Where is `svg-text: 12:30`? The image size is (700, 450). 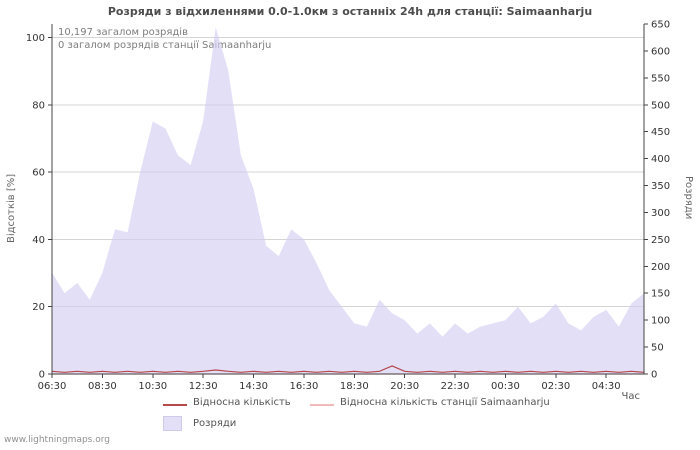 svg-text: 12:30 is located at coordinates (203, 386).